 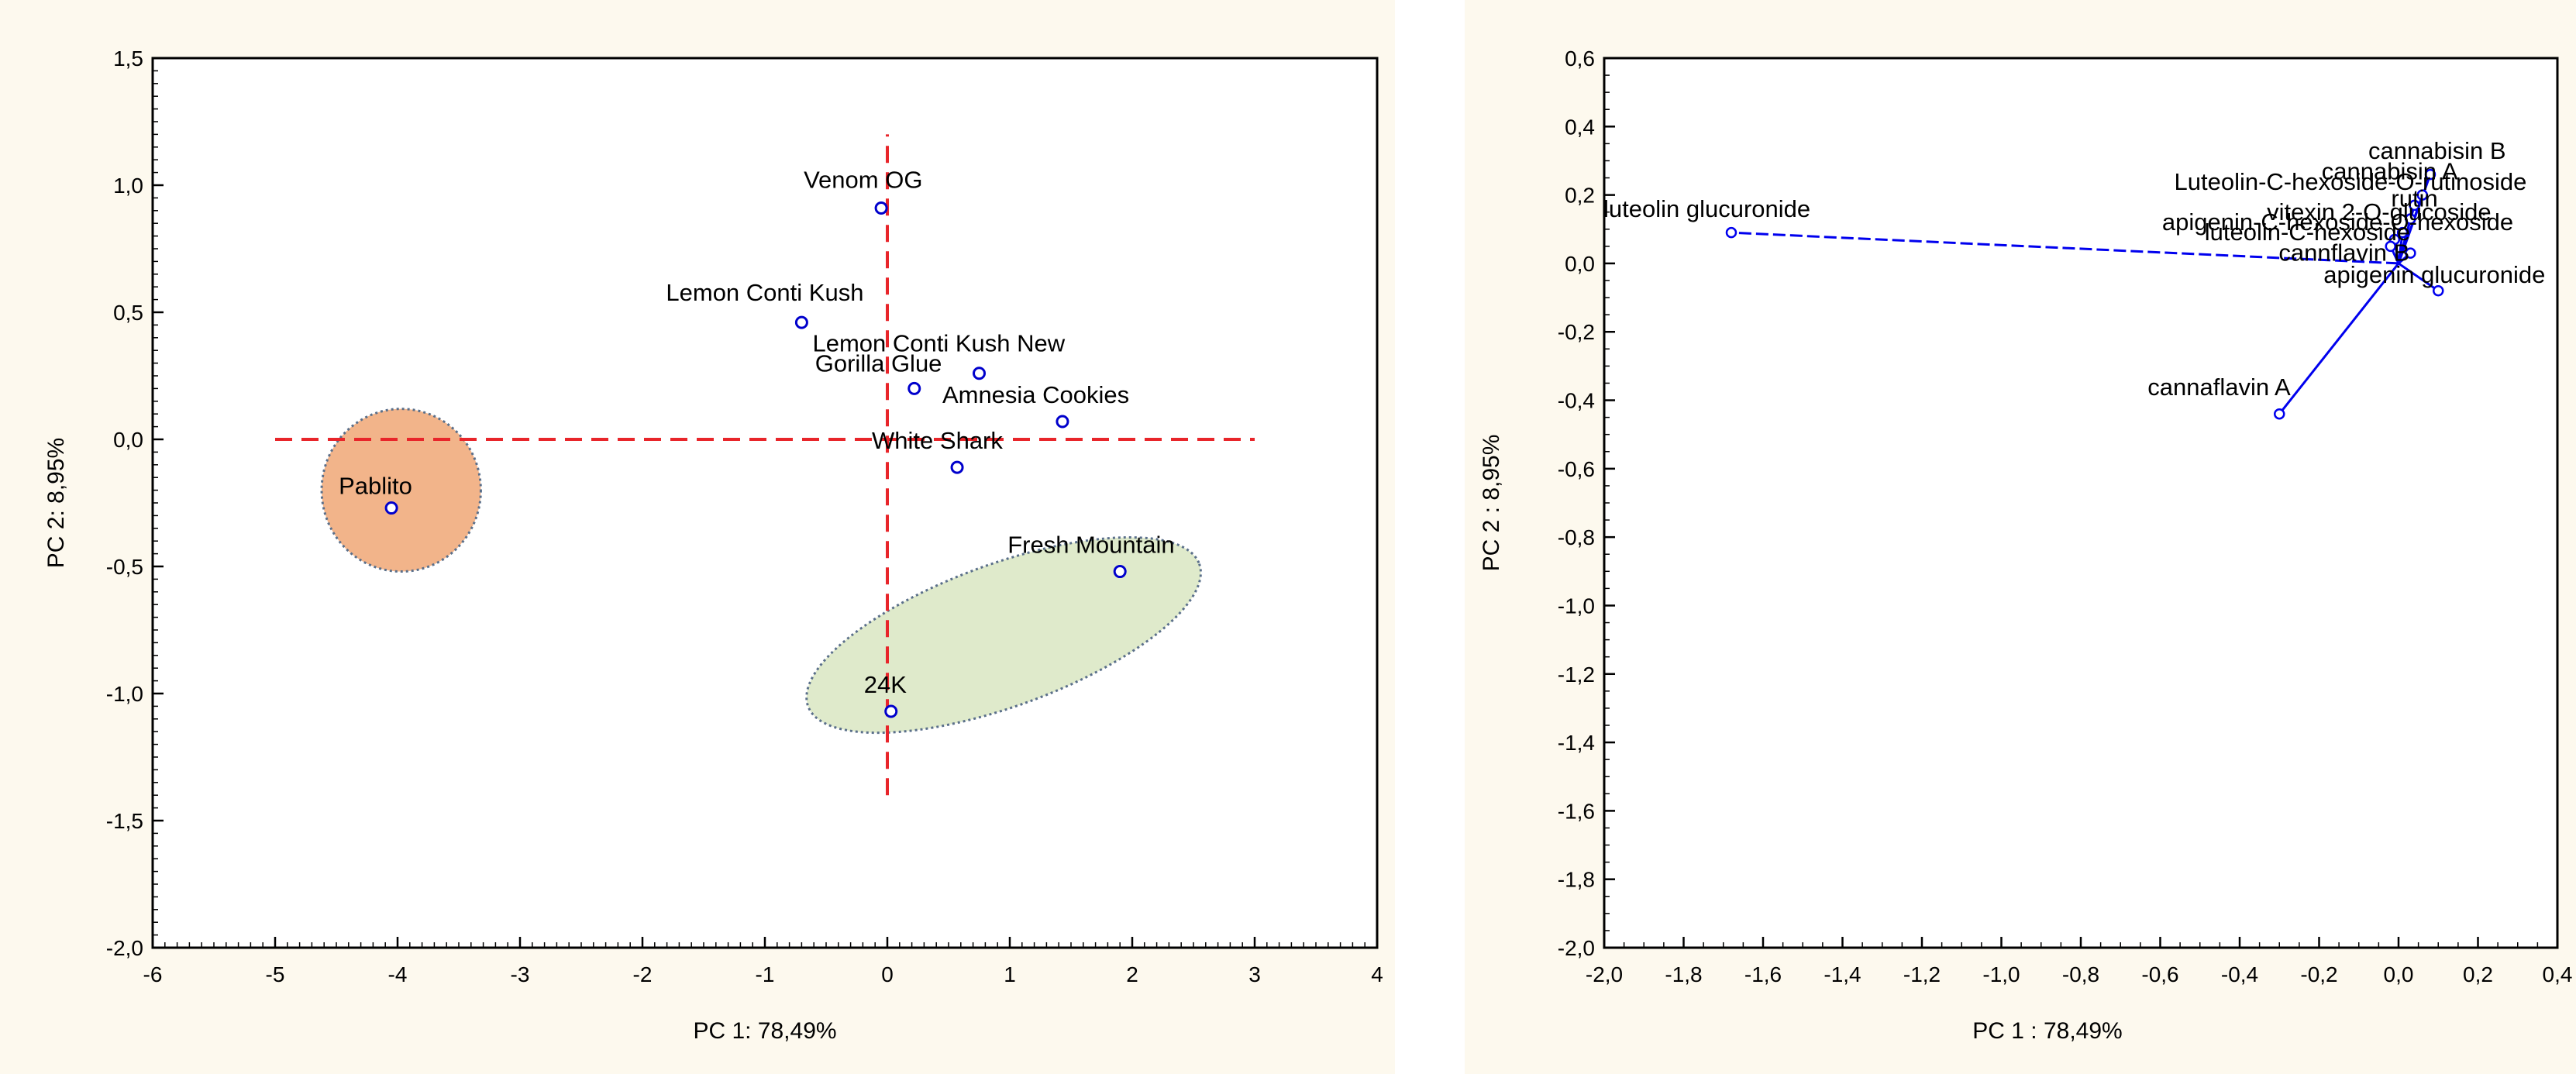 What do you see at coordinates (2239, 974) in the screenshot?
I see `x-tick-label: -0,4` at bounding box center [2239, 974].